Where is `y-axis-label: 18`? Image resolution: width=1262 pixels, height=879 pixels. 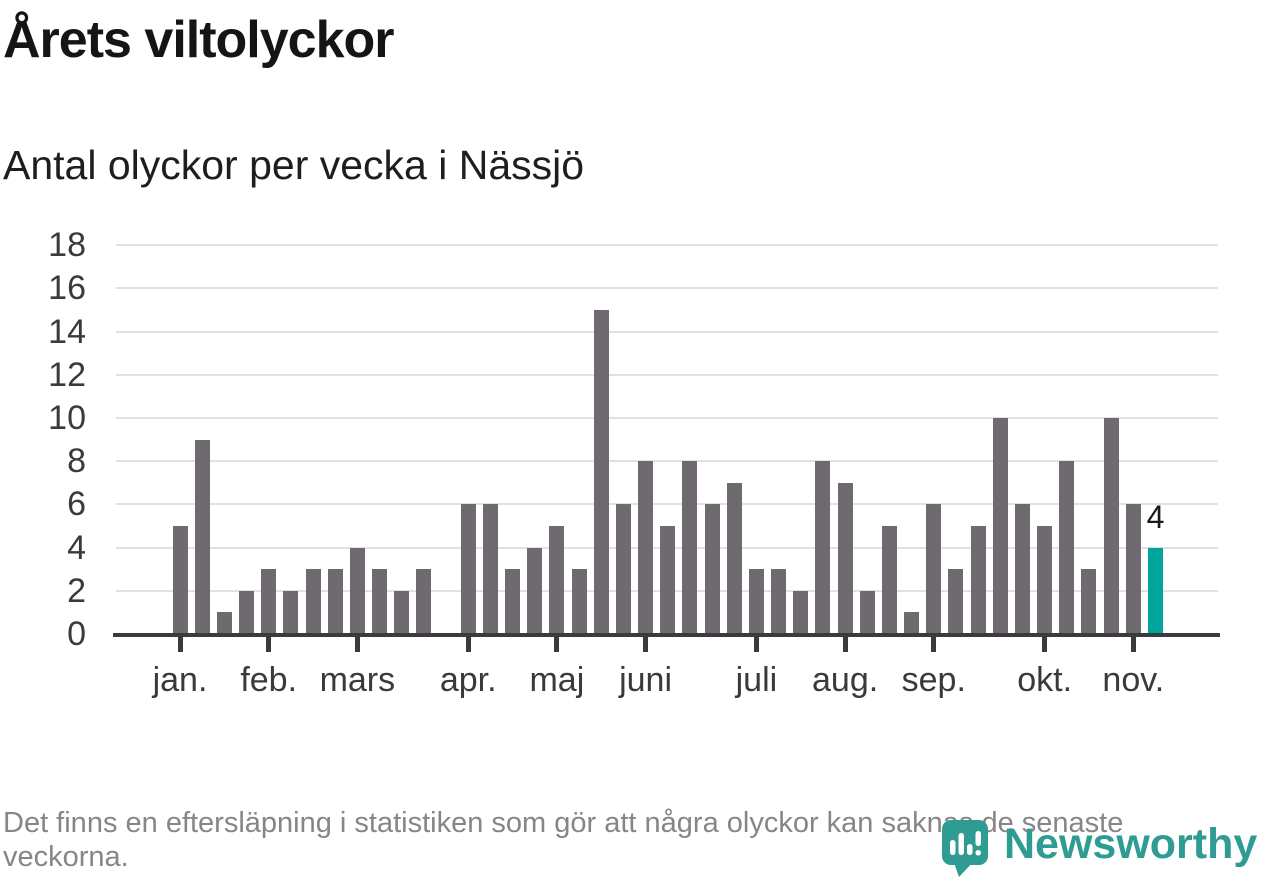
y-axis-label: 18 is located at coordinates (67, 245).